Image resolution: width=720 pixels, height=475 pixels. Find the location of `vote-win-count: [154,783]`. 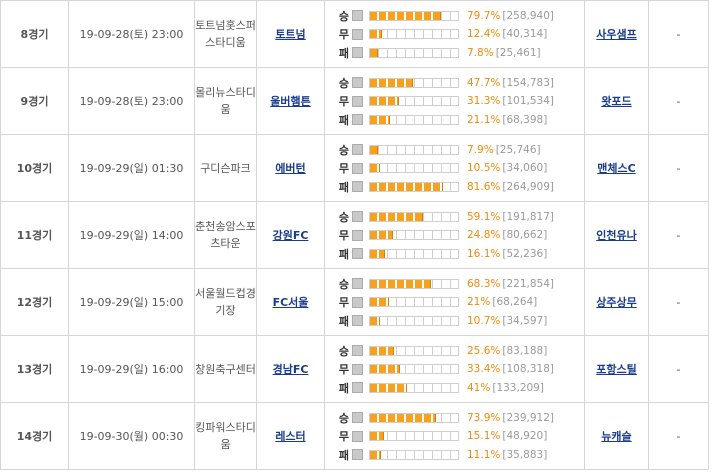

vote-win-count: [154,783] is located at coordinates (528, 82).